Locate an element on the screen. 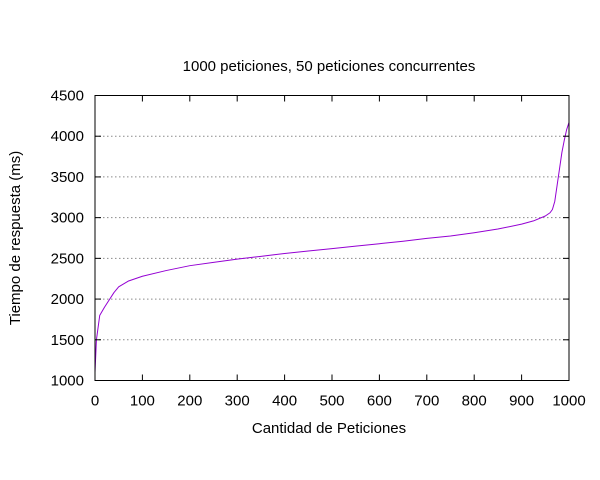 The width and height of the screenshot is (600, 480). y-tick-label: 2500 is located at coordinates (67, 258).